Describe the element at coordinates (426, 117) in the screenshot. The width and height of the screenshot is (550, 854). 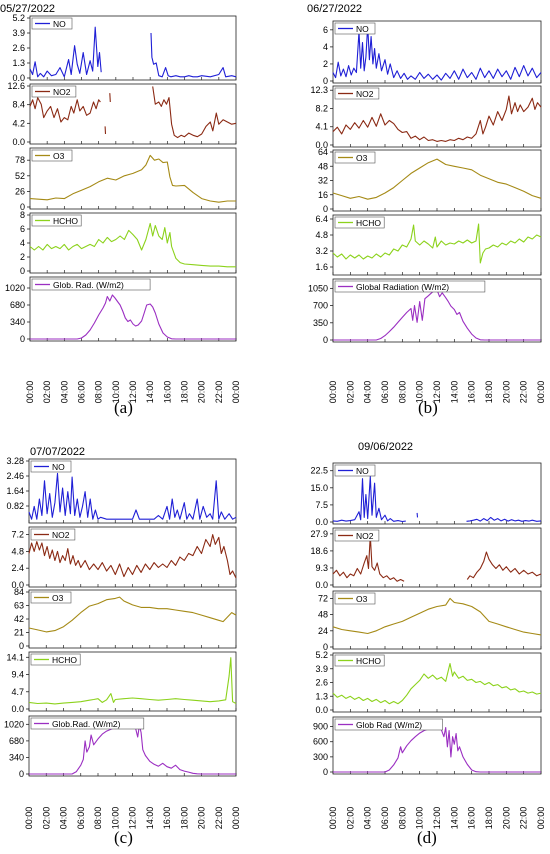
I see `subplot-no2: 0.0 4.1 8.2 12.3 NO2` at that location.